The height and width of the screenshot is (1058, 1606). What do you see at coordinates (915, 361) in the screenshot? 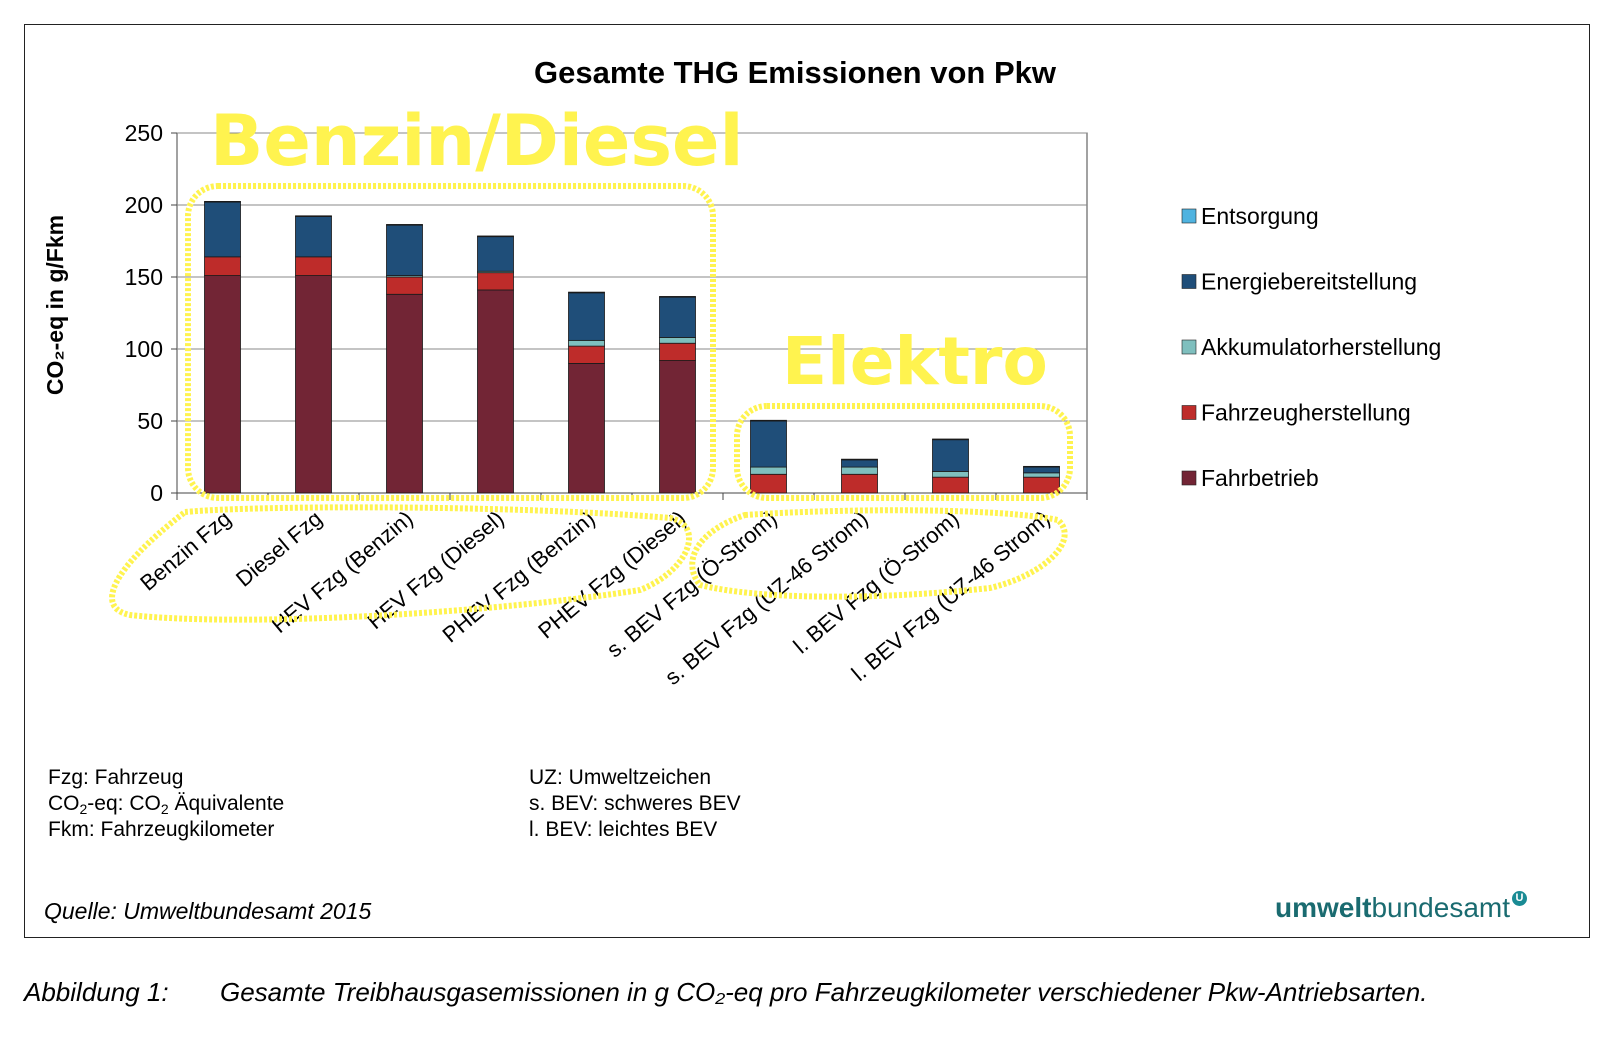
I see `annotation-elektro: Elektro` at bounding box center [915, 361].